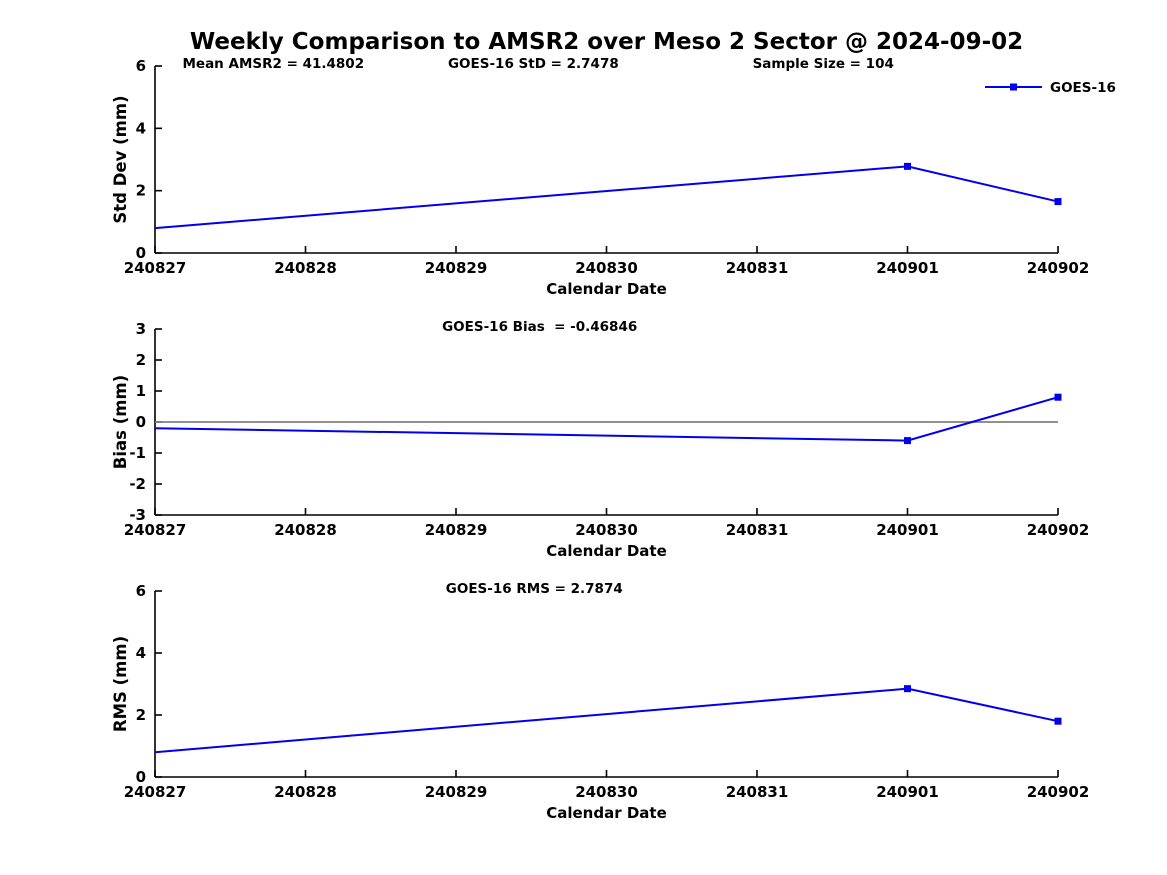 The height and width of the screenshot is (875, 1167). I want to click on legend-label: GOES-16, so click(1083, 88).